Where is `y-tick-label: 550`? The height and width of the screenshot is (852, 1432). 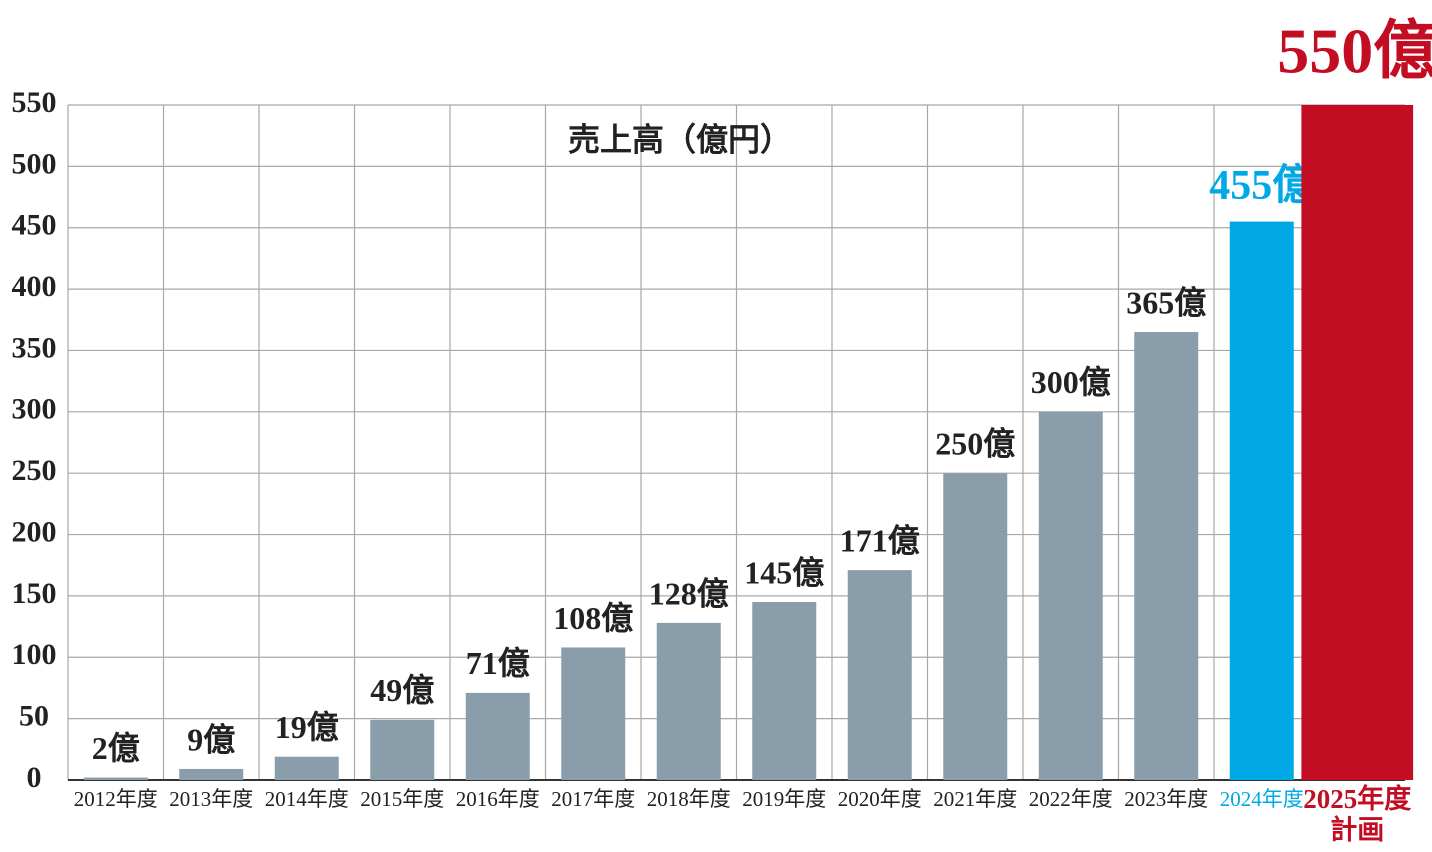
y-tick-label: 550 is located at coordinates (34, 102).